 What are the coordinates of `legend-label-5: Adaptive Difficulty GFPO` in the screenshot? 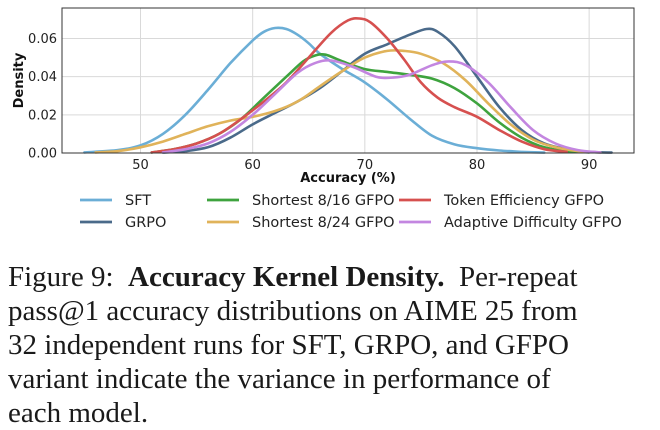 It's located at (533, 223).